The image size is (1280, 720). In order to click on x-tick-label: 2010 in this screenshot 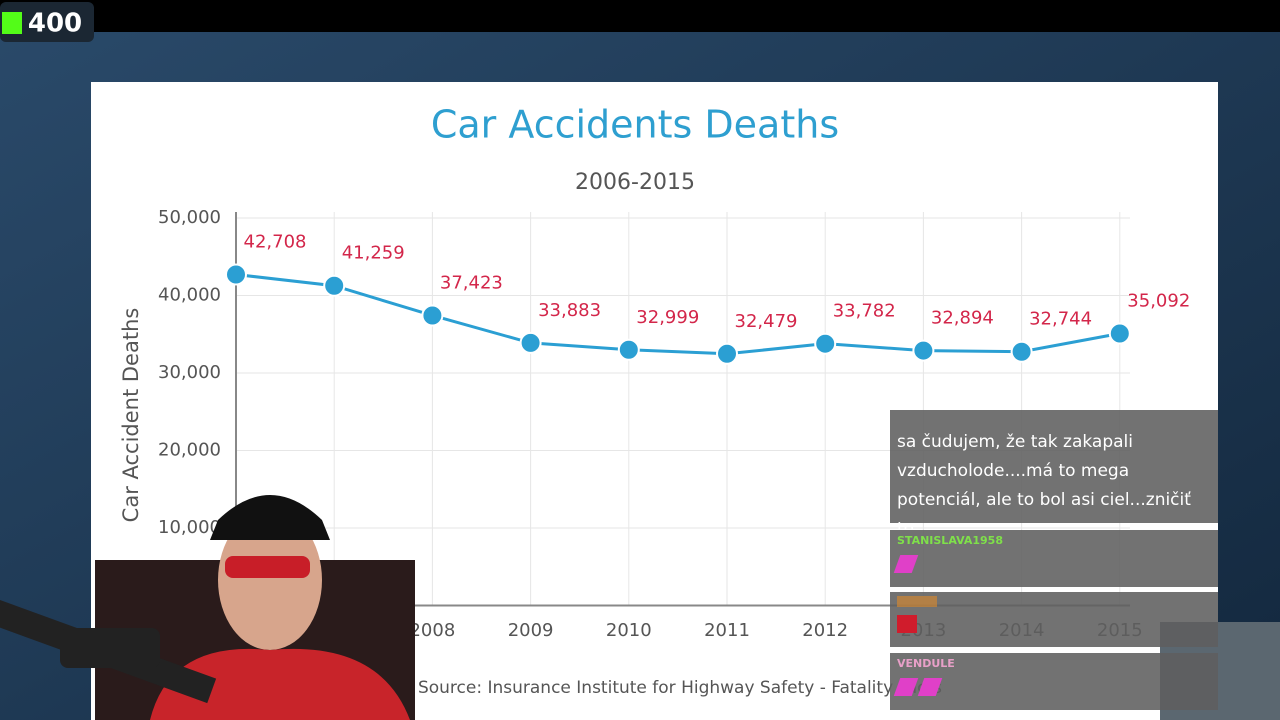, I will do `click(629, 630)`.